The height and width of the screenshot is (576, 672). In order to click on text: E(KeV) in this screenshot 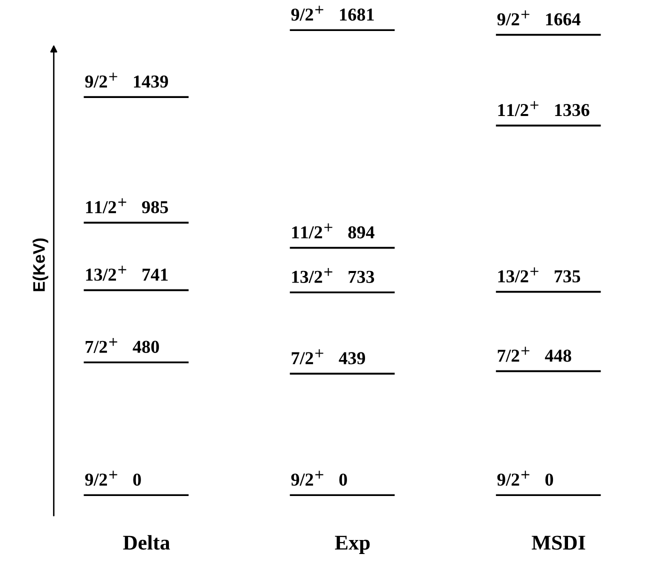, I will do `click(40, 265)`.